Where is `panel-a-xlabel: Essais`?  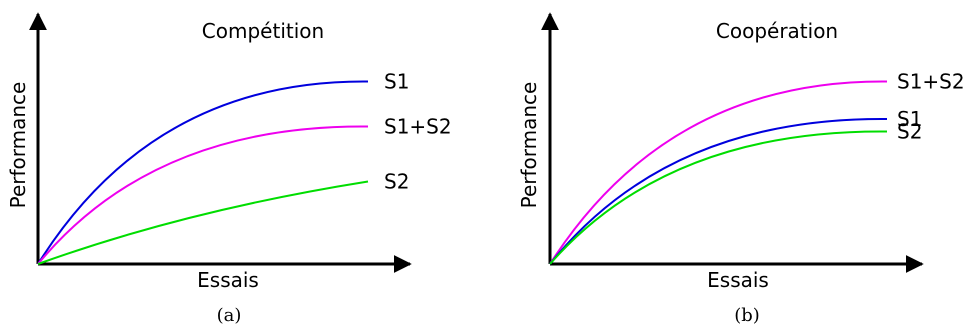
panel-a-xlabel: Essais is located at coordinates (228, 280).